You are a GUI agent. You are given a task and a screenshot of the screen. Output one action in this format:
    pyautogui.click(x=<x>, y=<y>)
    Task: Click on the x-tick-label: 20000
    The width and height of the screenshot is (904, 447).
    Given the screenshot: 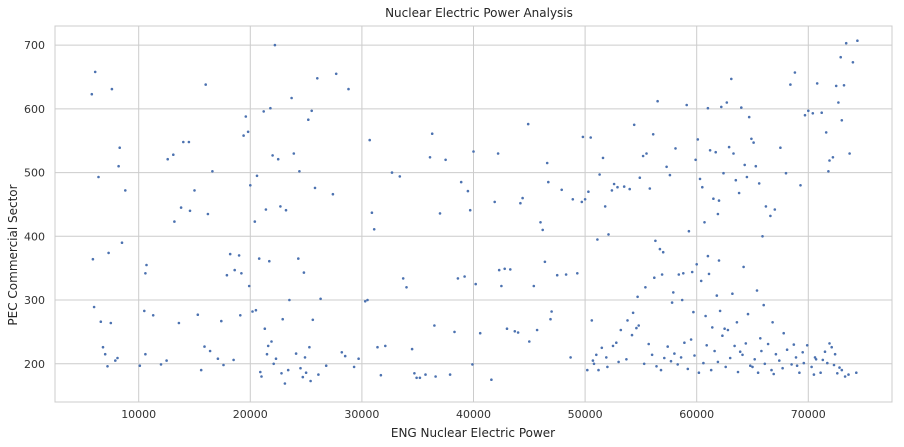 What is the action you would take?
    pyautogui.click(x=250, y=414)
    